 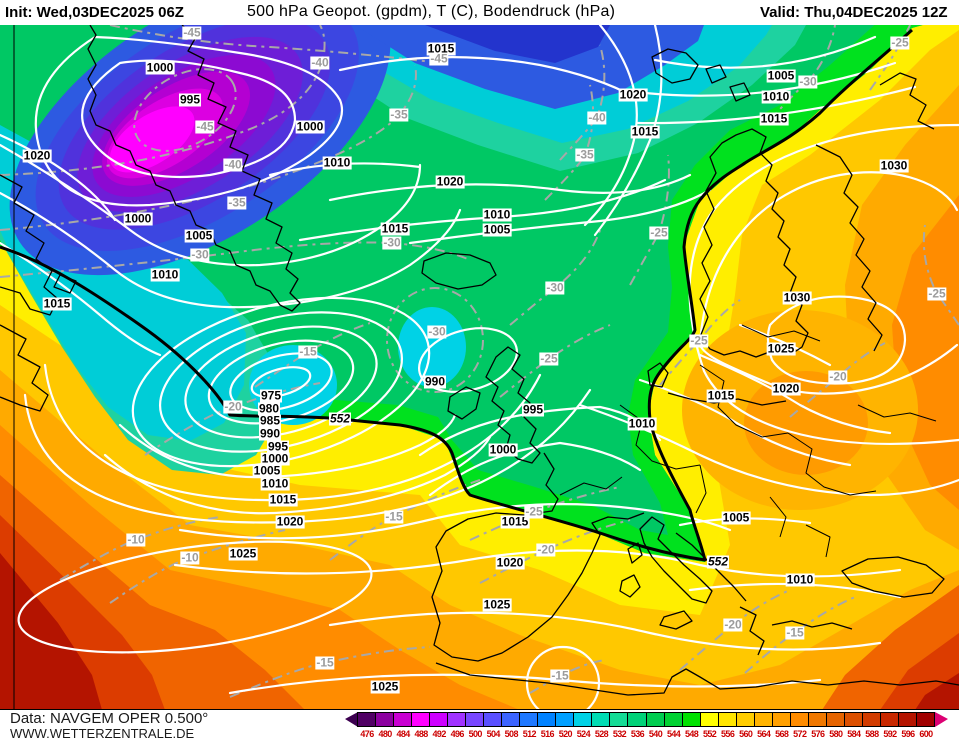 I want to click on colorbar-value: 496, so click(x=457, y=734).